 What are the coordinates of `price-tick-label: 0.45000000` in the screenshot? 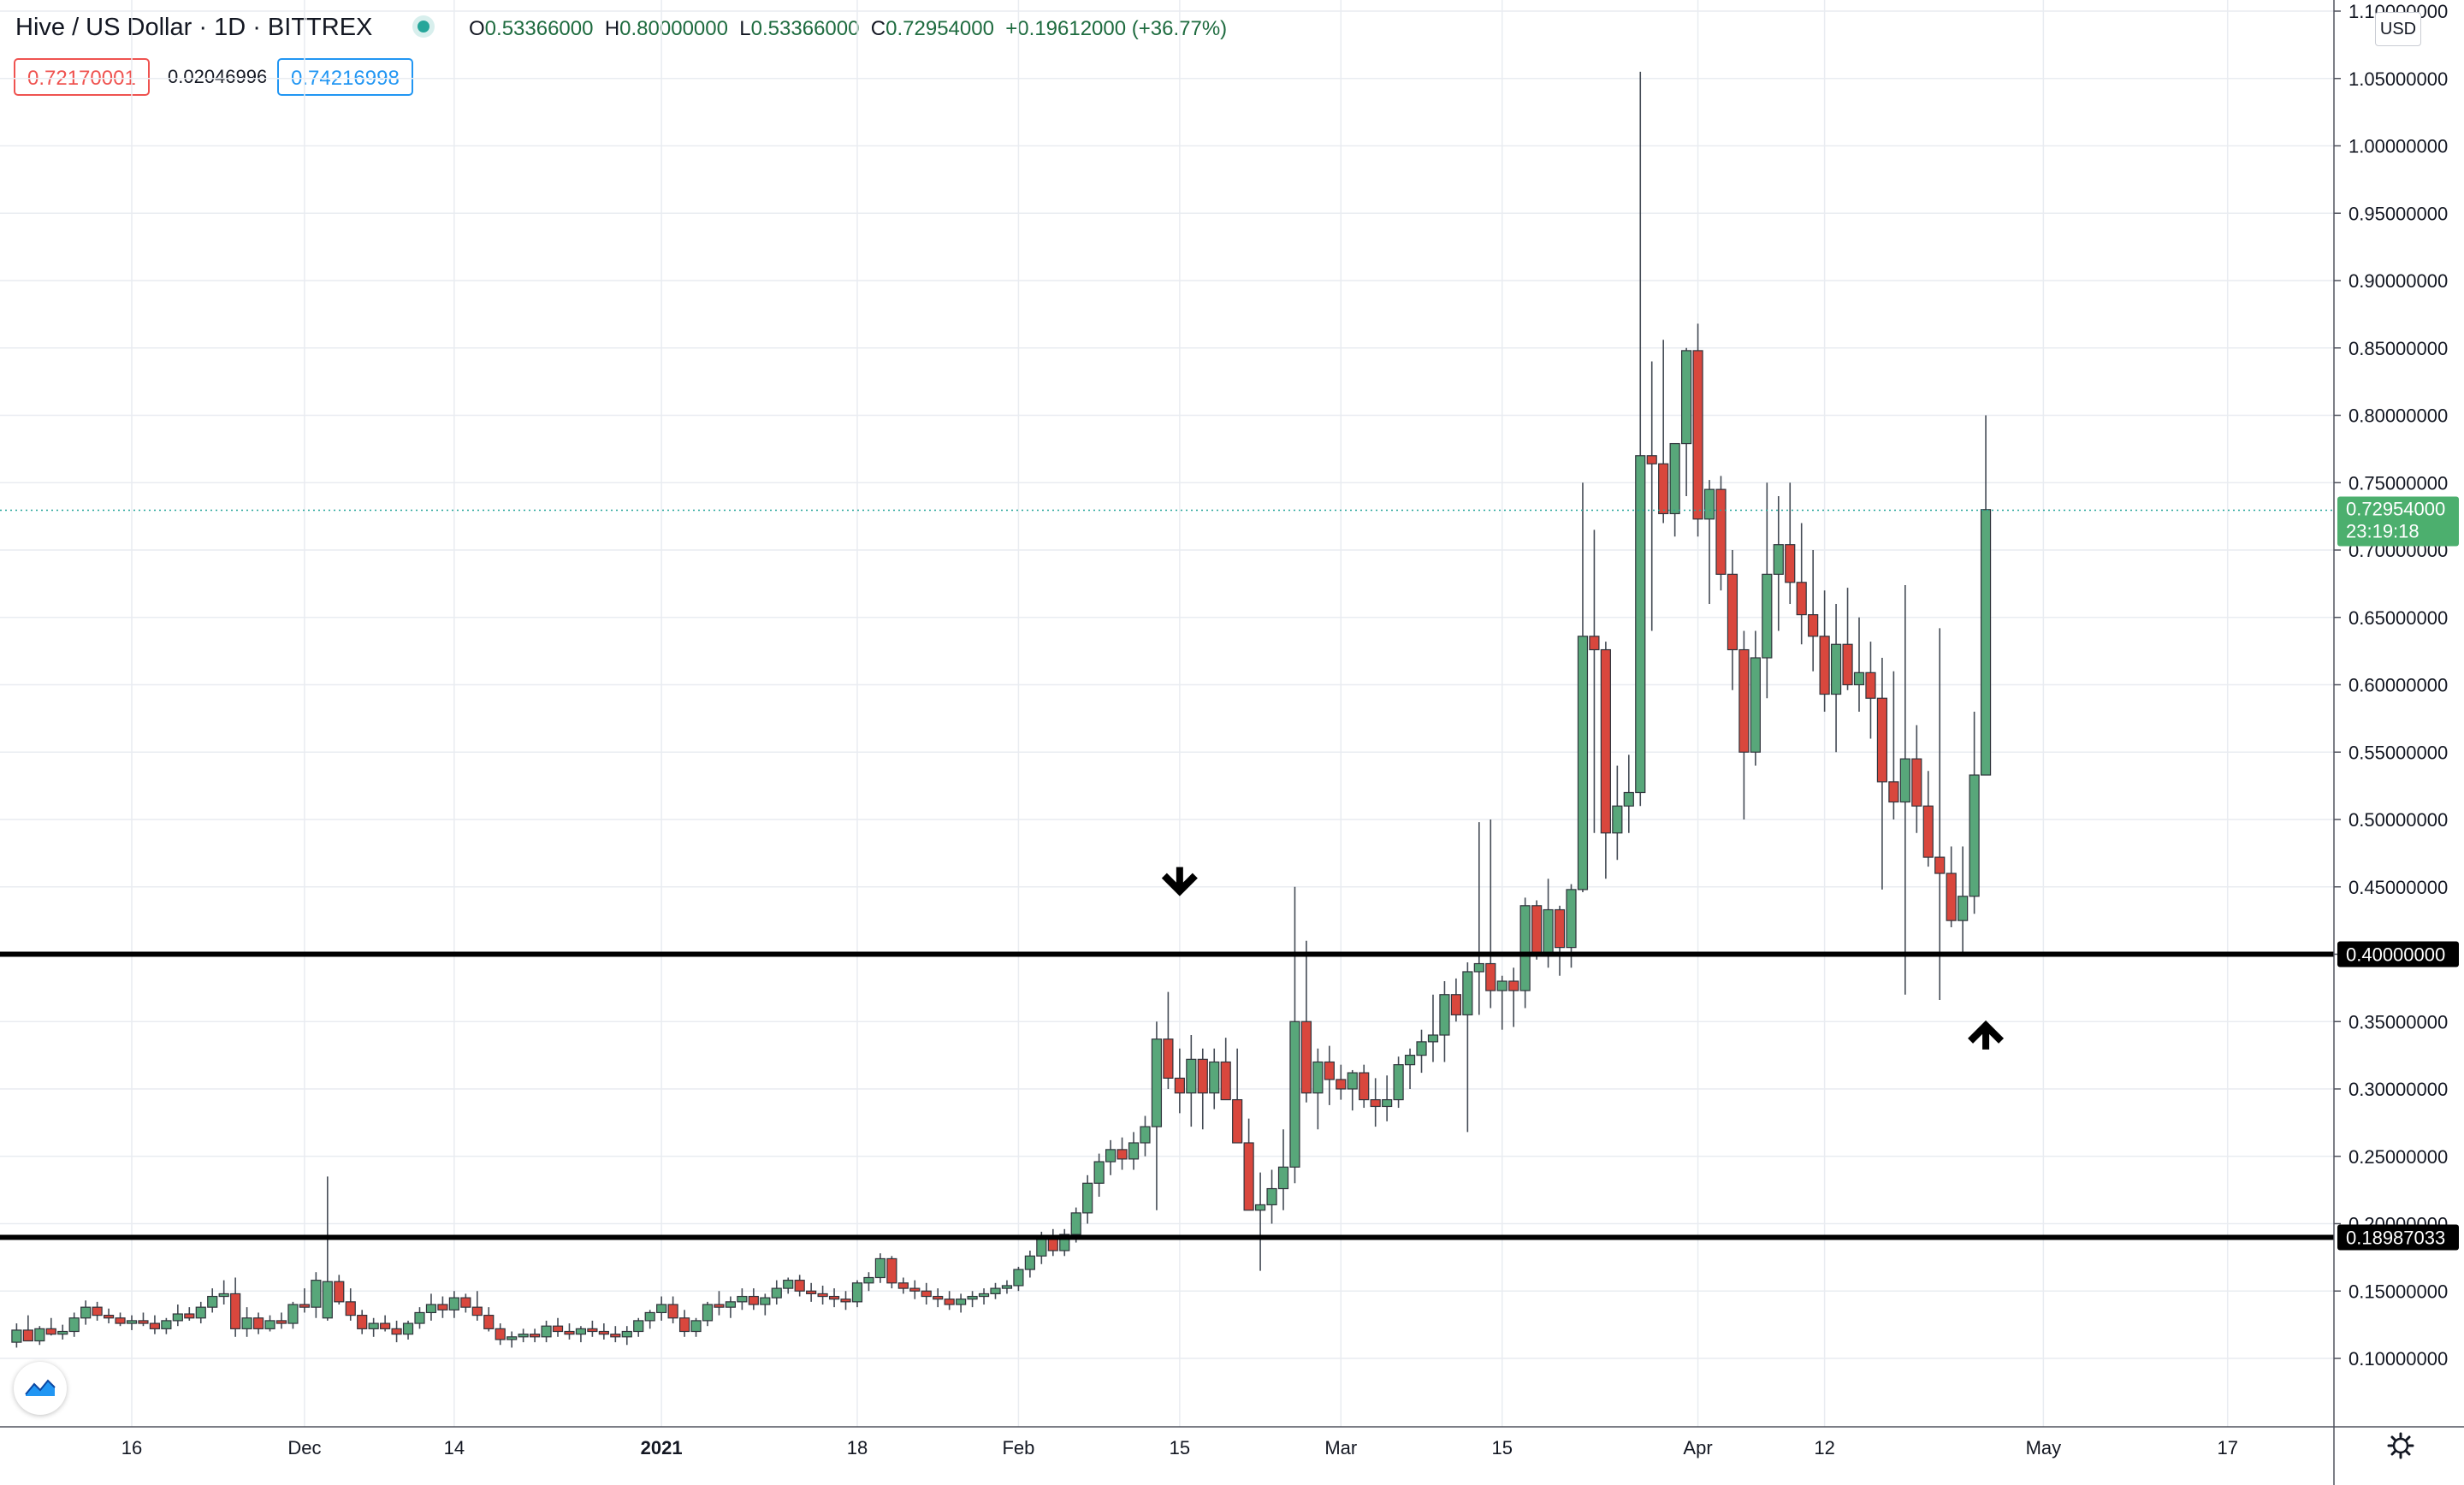 It's located at (2398, 887).